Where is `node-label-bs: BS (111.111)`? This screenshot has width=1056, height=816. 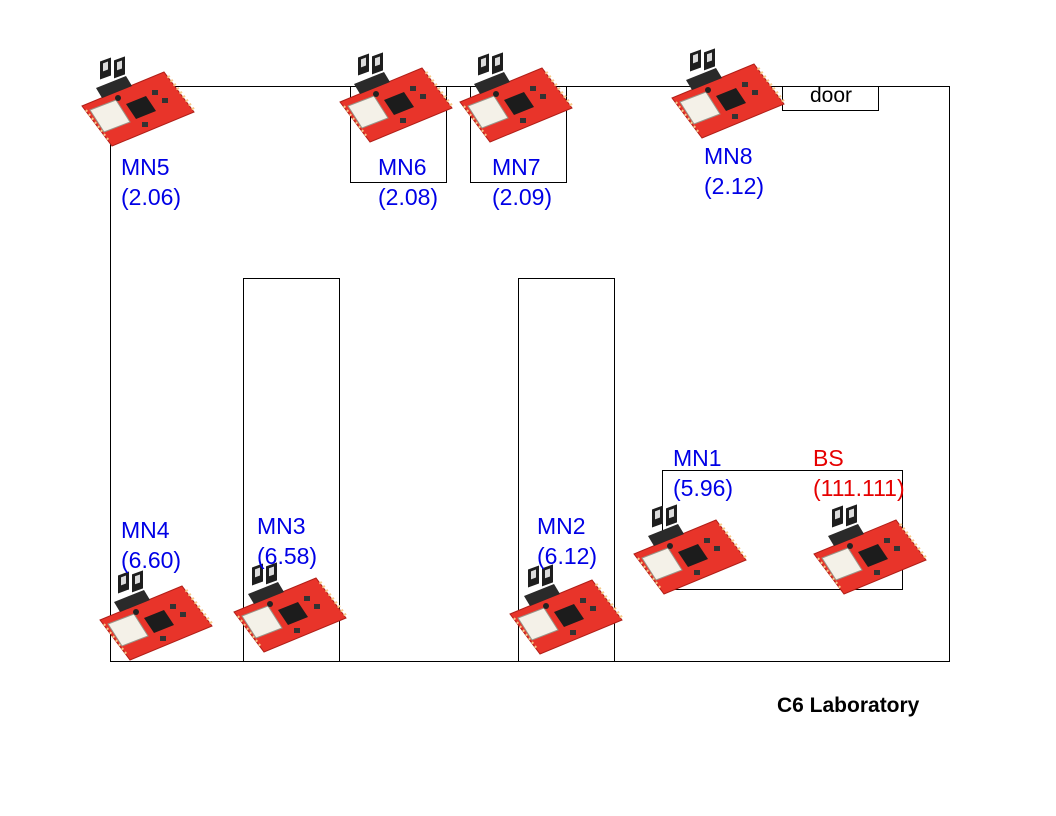
node-label-bs: BS (111.111) is located at coordinates (859, 473).